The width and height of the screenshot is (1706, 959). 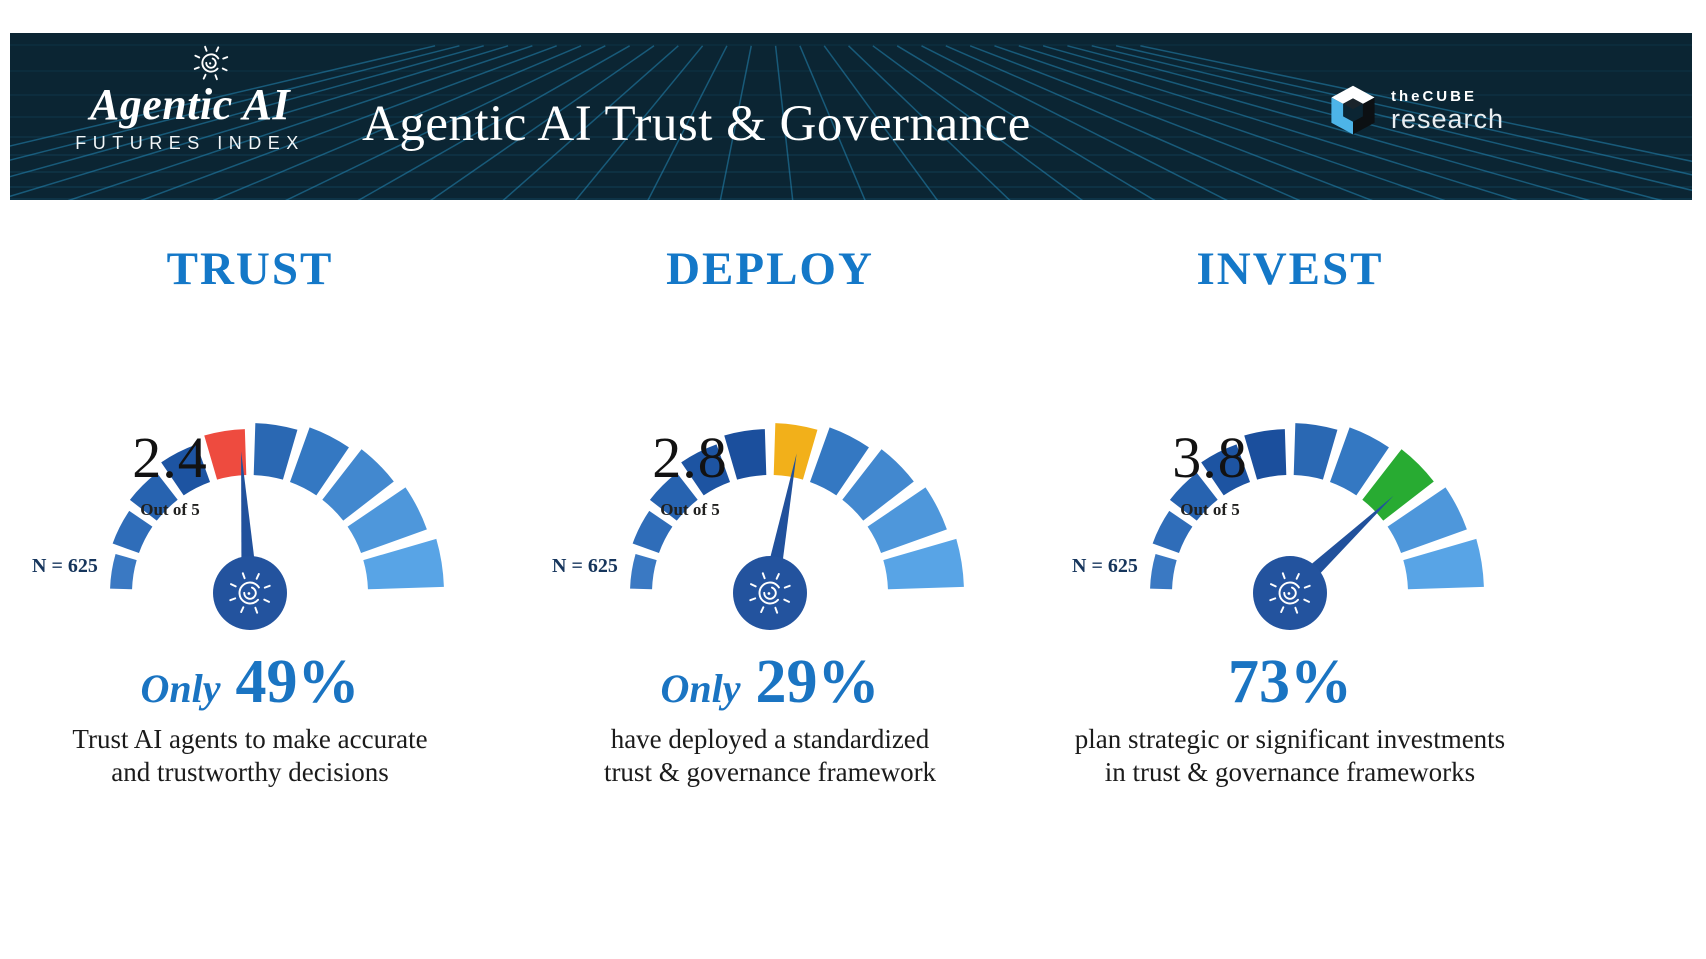 I want to click on stat-description-line1: have deployed a standardized, so click(x=770, y=739).